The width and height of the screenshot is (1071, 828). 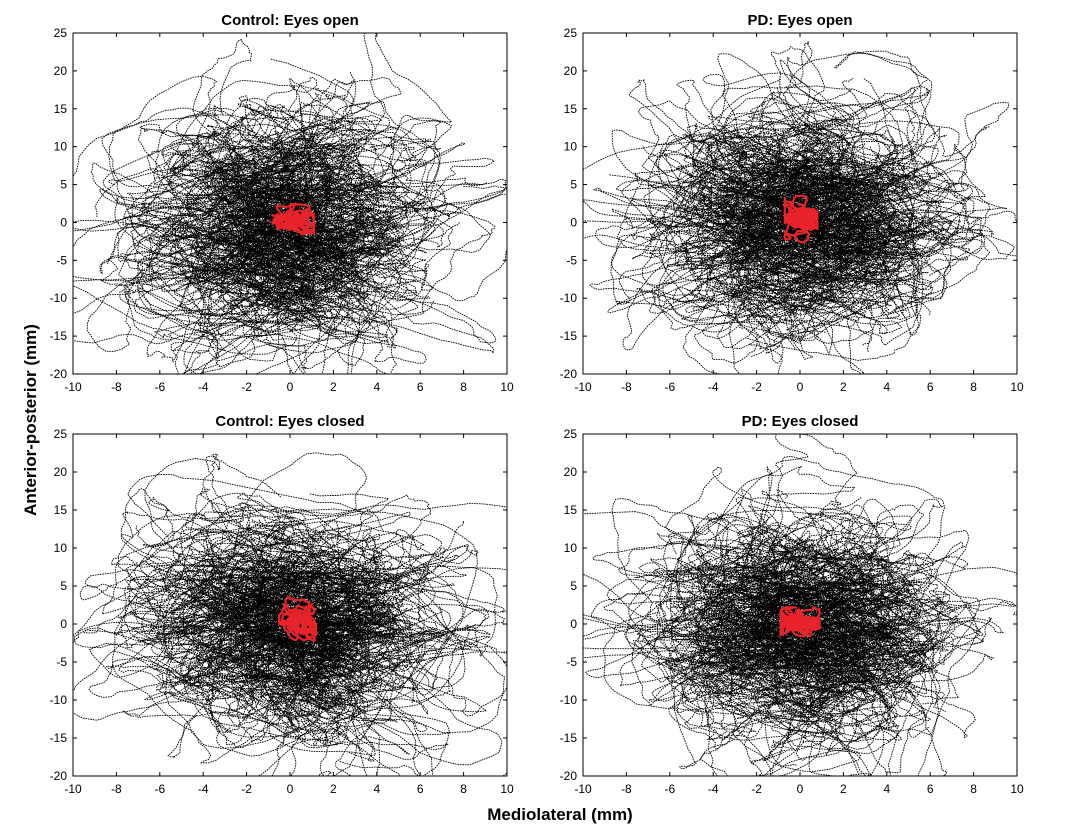 What do you see at coordinates (246, 789) in the screenshot?
I see `x-tick-label: -2` at bounding box center [246, 789].